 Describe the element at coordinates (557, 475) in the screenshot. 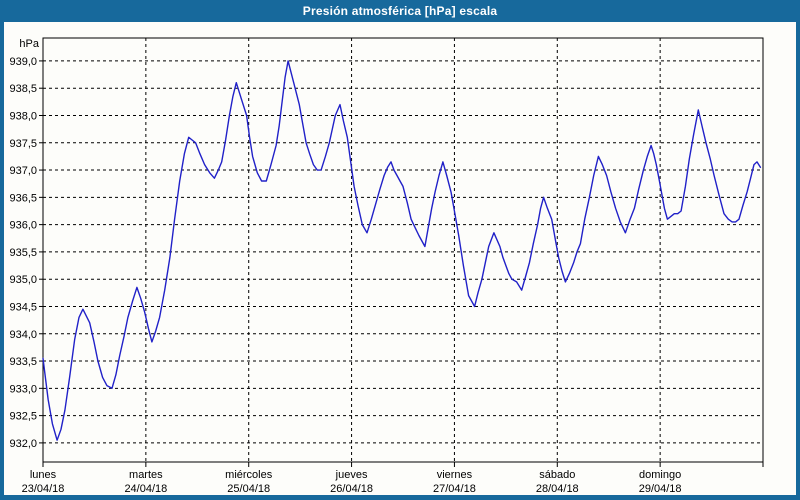

I see `svg-text: sábado` at that location.